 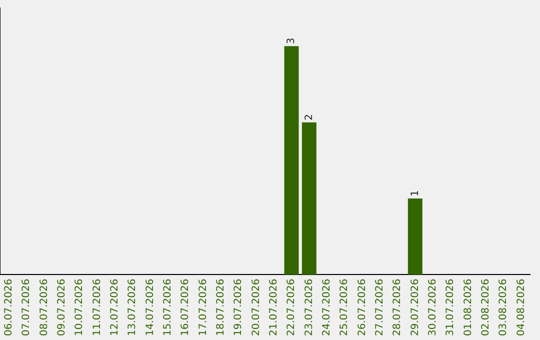 I want to click on x-tick-label: 31.07.2026, so click(x=450, y=307).